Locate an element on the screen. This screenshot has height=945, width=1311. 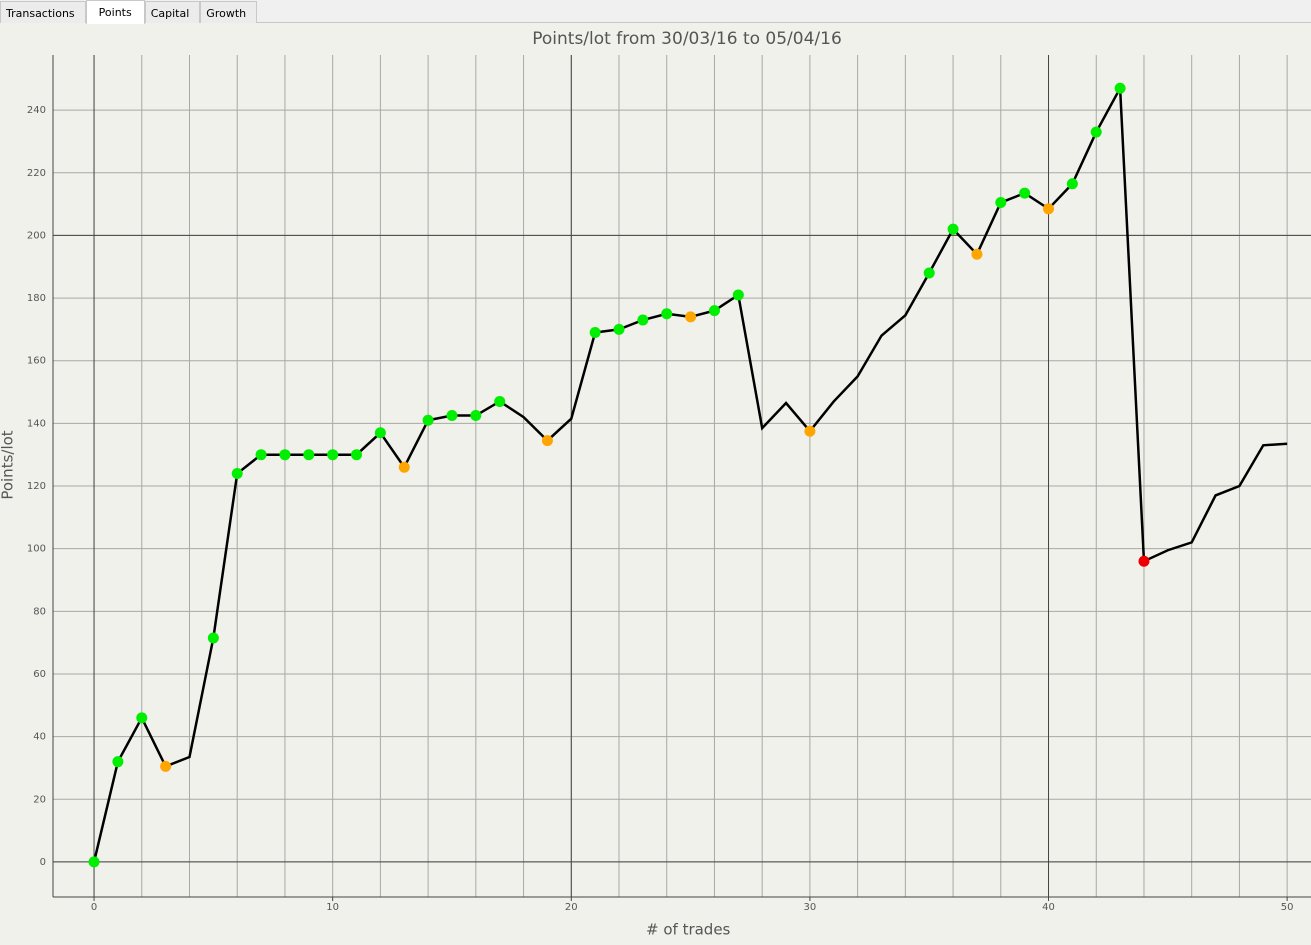
tab: Growth is located at coordinates (229, 12).